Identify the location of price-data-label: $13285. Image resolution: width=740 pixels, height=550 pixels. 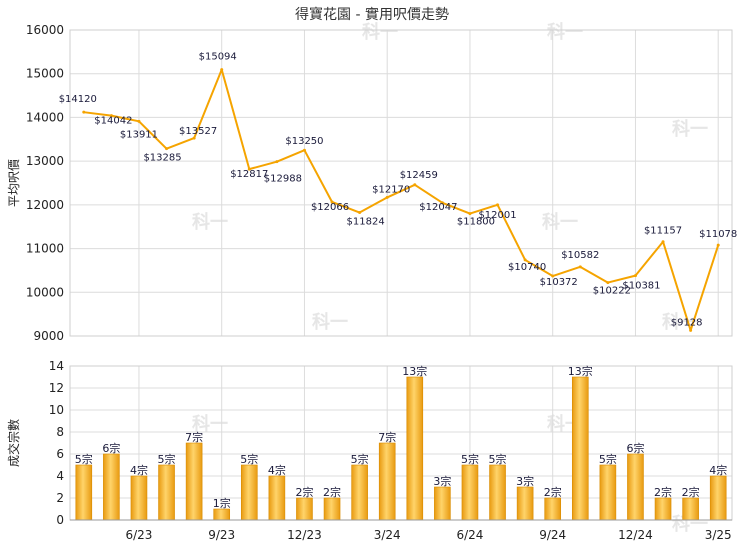
(162, 158).